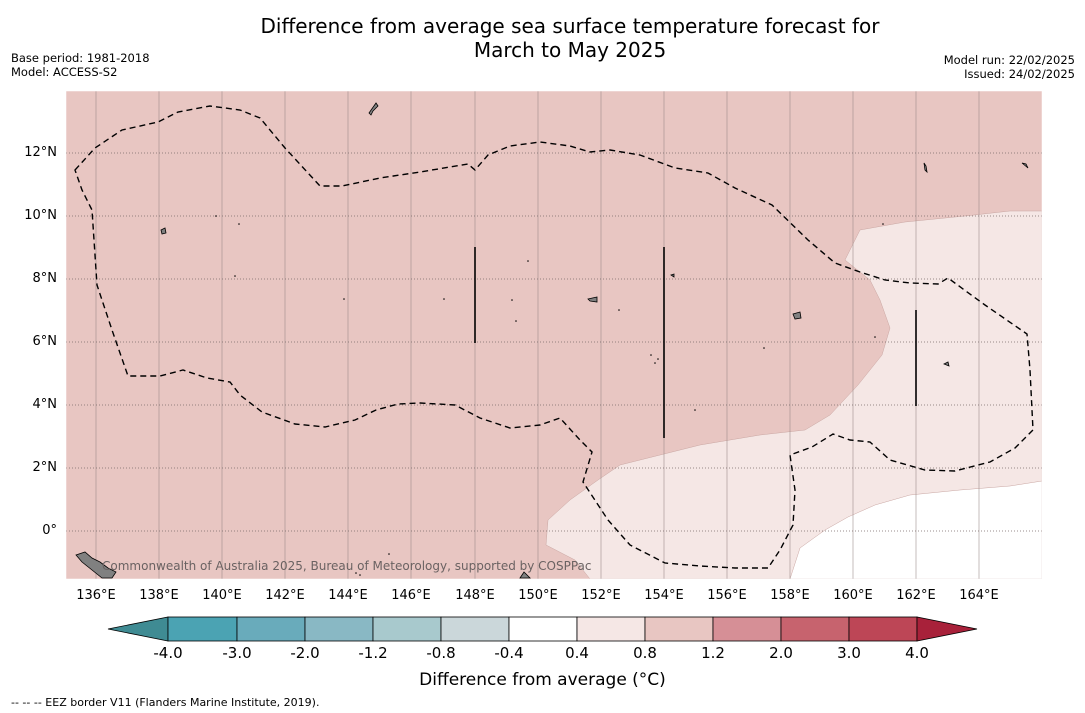 This screenshot has width=1085, height=713. Describe the element at coordinates (163, 231) in the screenshot. I see `island-yap` at that location.